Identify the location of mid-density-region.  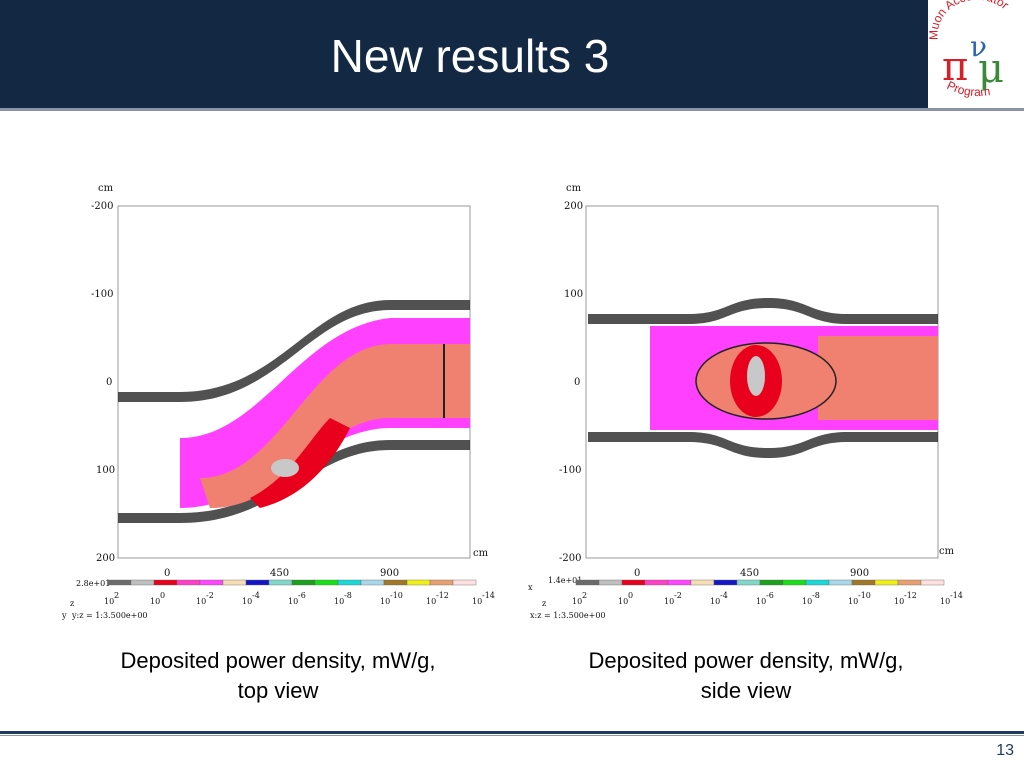
(878, 378).